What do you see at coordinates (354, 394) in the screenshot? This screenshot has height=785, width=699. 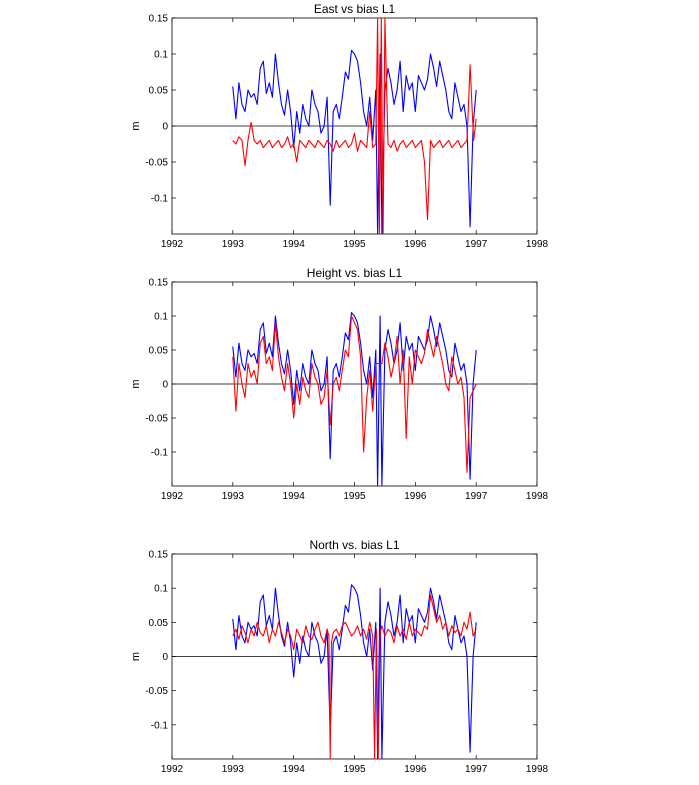 I see `height-series-line-red` at bounding box center [354, 394].